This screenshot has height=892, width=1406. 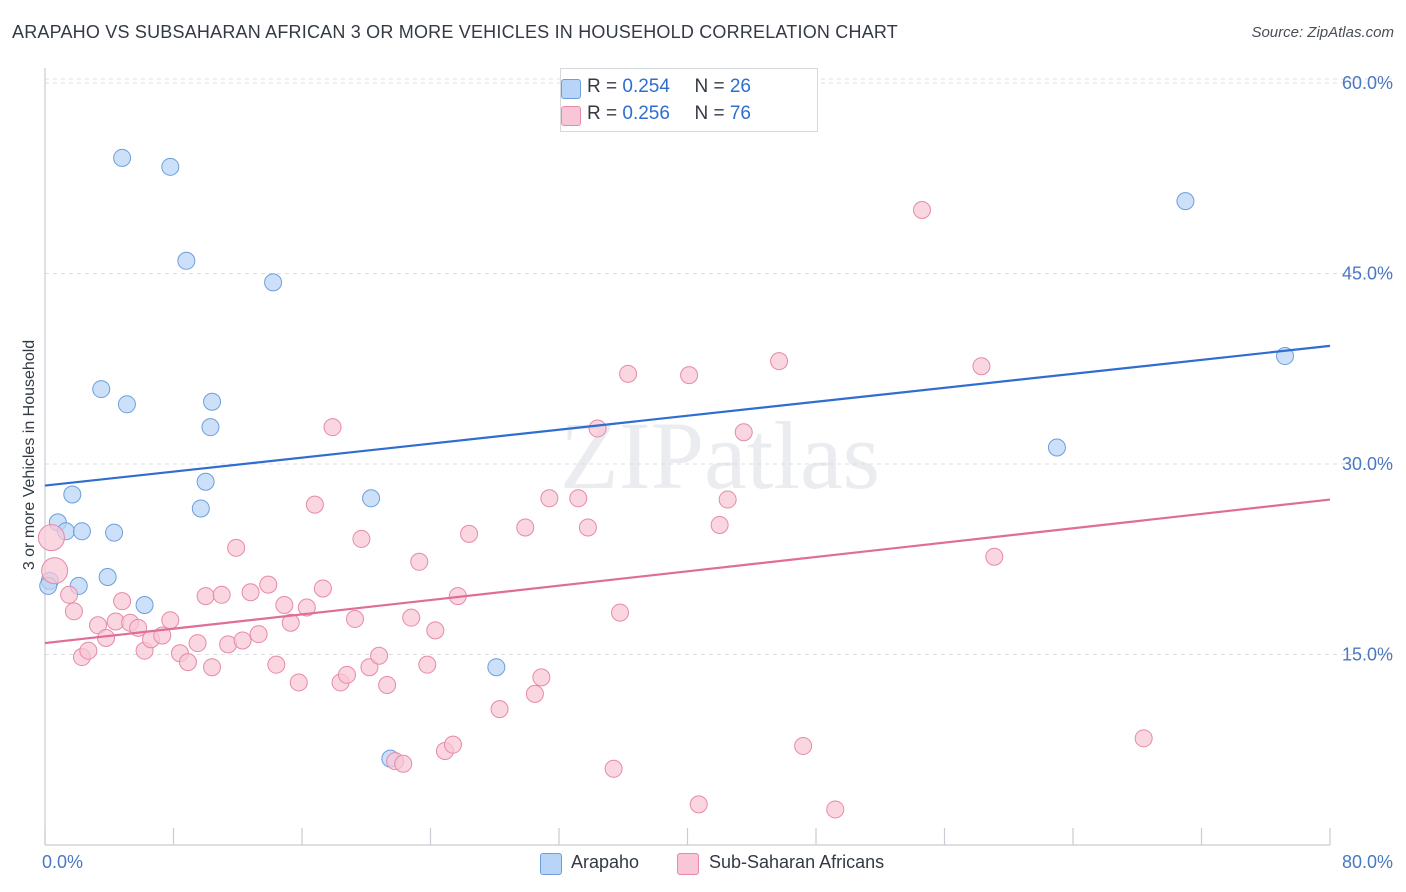 I want to click on subsaharan-swatch, so click(x=571, y=116).